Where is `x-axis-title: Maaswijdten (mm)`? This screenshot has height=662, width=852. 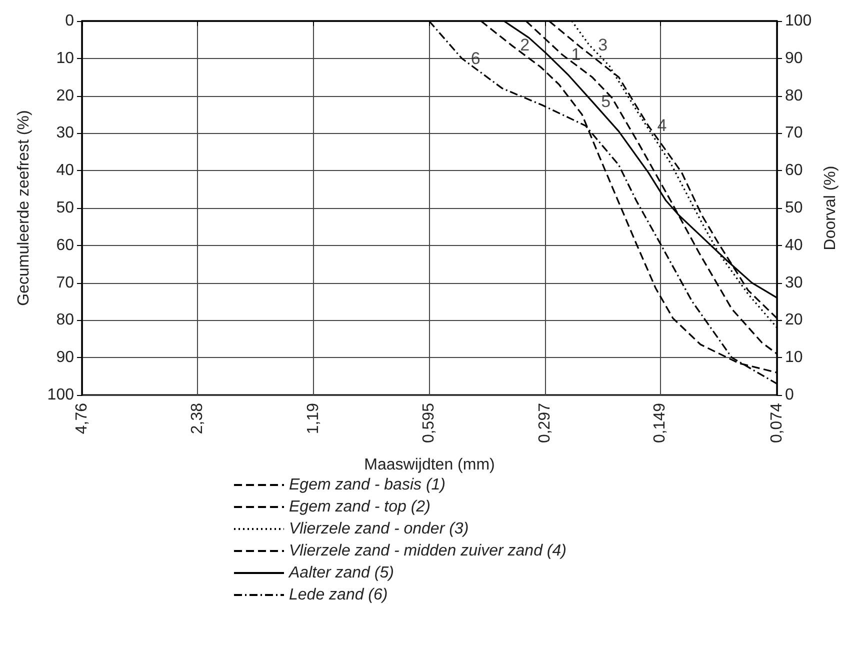 x-axis-title: Maaswijdten (mm) is located at coordinates (429, 465).